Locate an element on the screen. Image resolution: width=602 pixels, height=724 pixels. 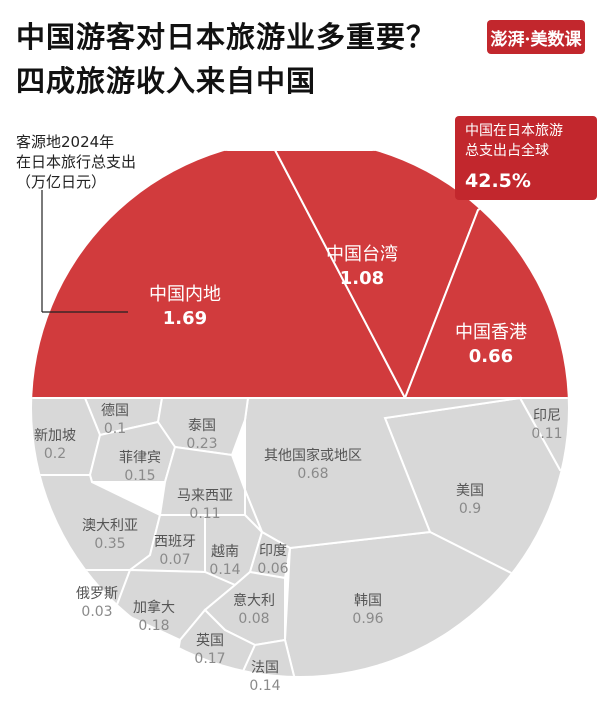
cell-value-12: 0.35 is located at coordinates (109, 544).